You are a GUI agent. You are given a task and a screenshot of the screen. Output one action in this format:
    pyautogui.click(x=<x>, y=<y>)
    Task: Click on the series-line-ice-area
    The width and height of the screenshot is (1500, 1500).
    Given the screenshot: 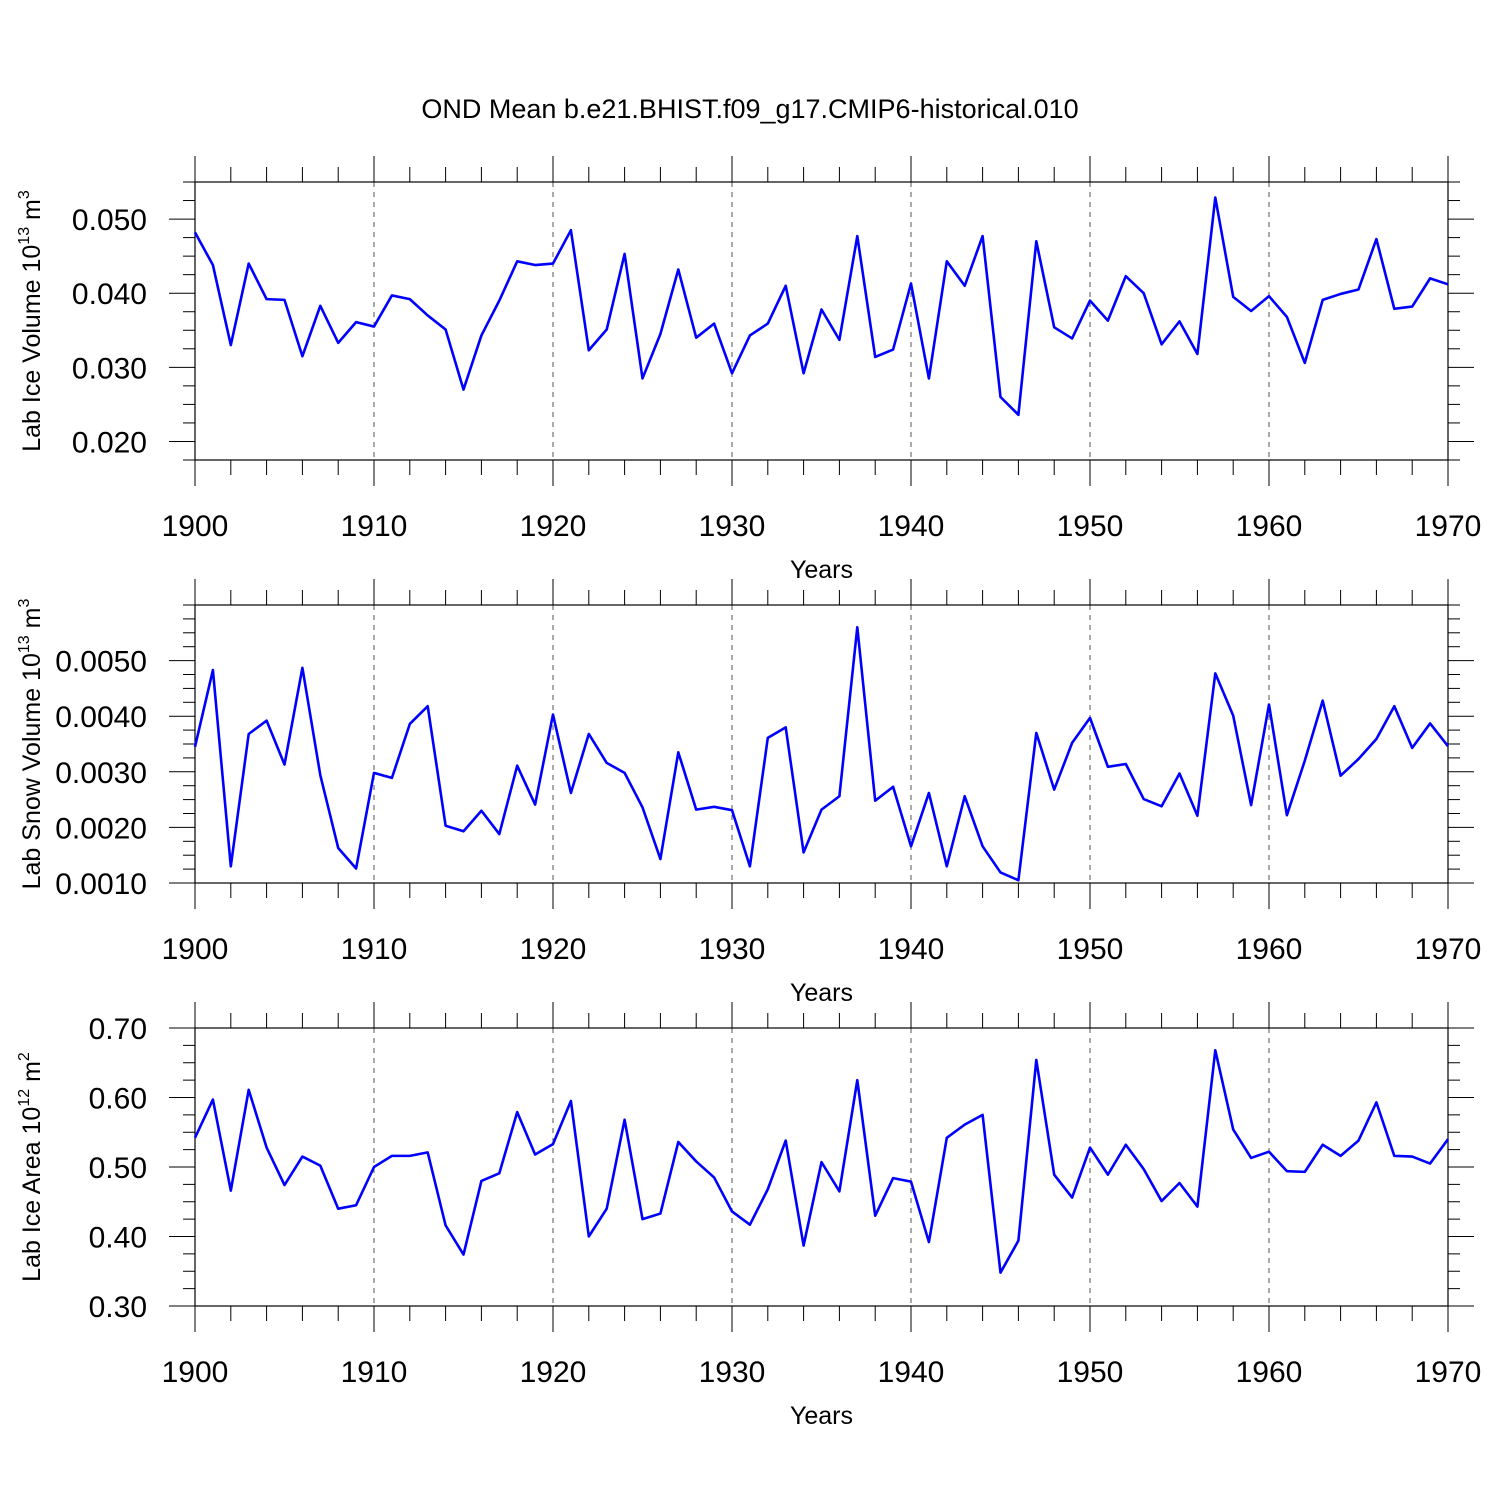 What is the action you would take?
    pyautogui.click(x=821, y=1161)
    